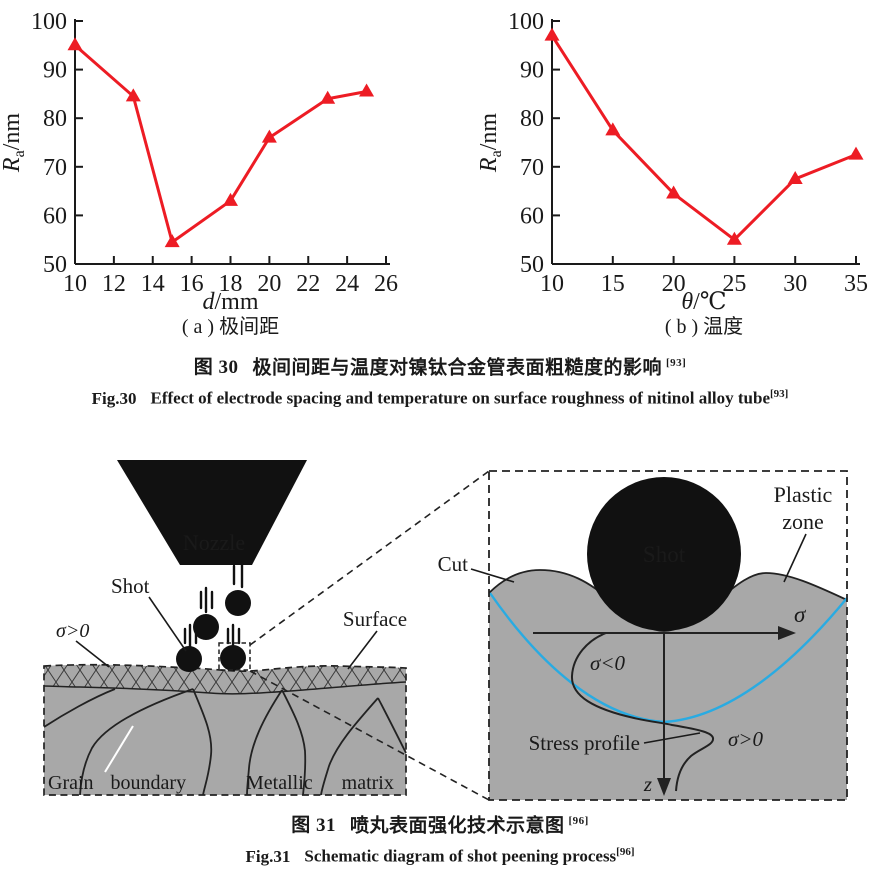 This screenshot has height=887, width=880. Describe the element at coordinates (313, 826) in the screenshot. I see `fig31-number-zh: 图 31` at that location.